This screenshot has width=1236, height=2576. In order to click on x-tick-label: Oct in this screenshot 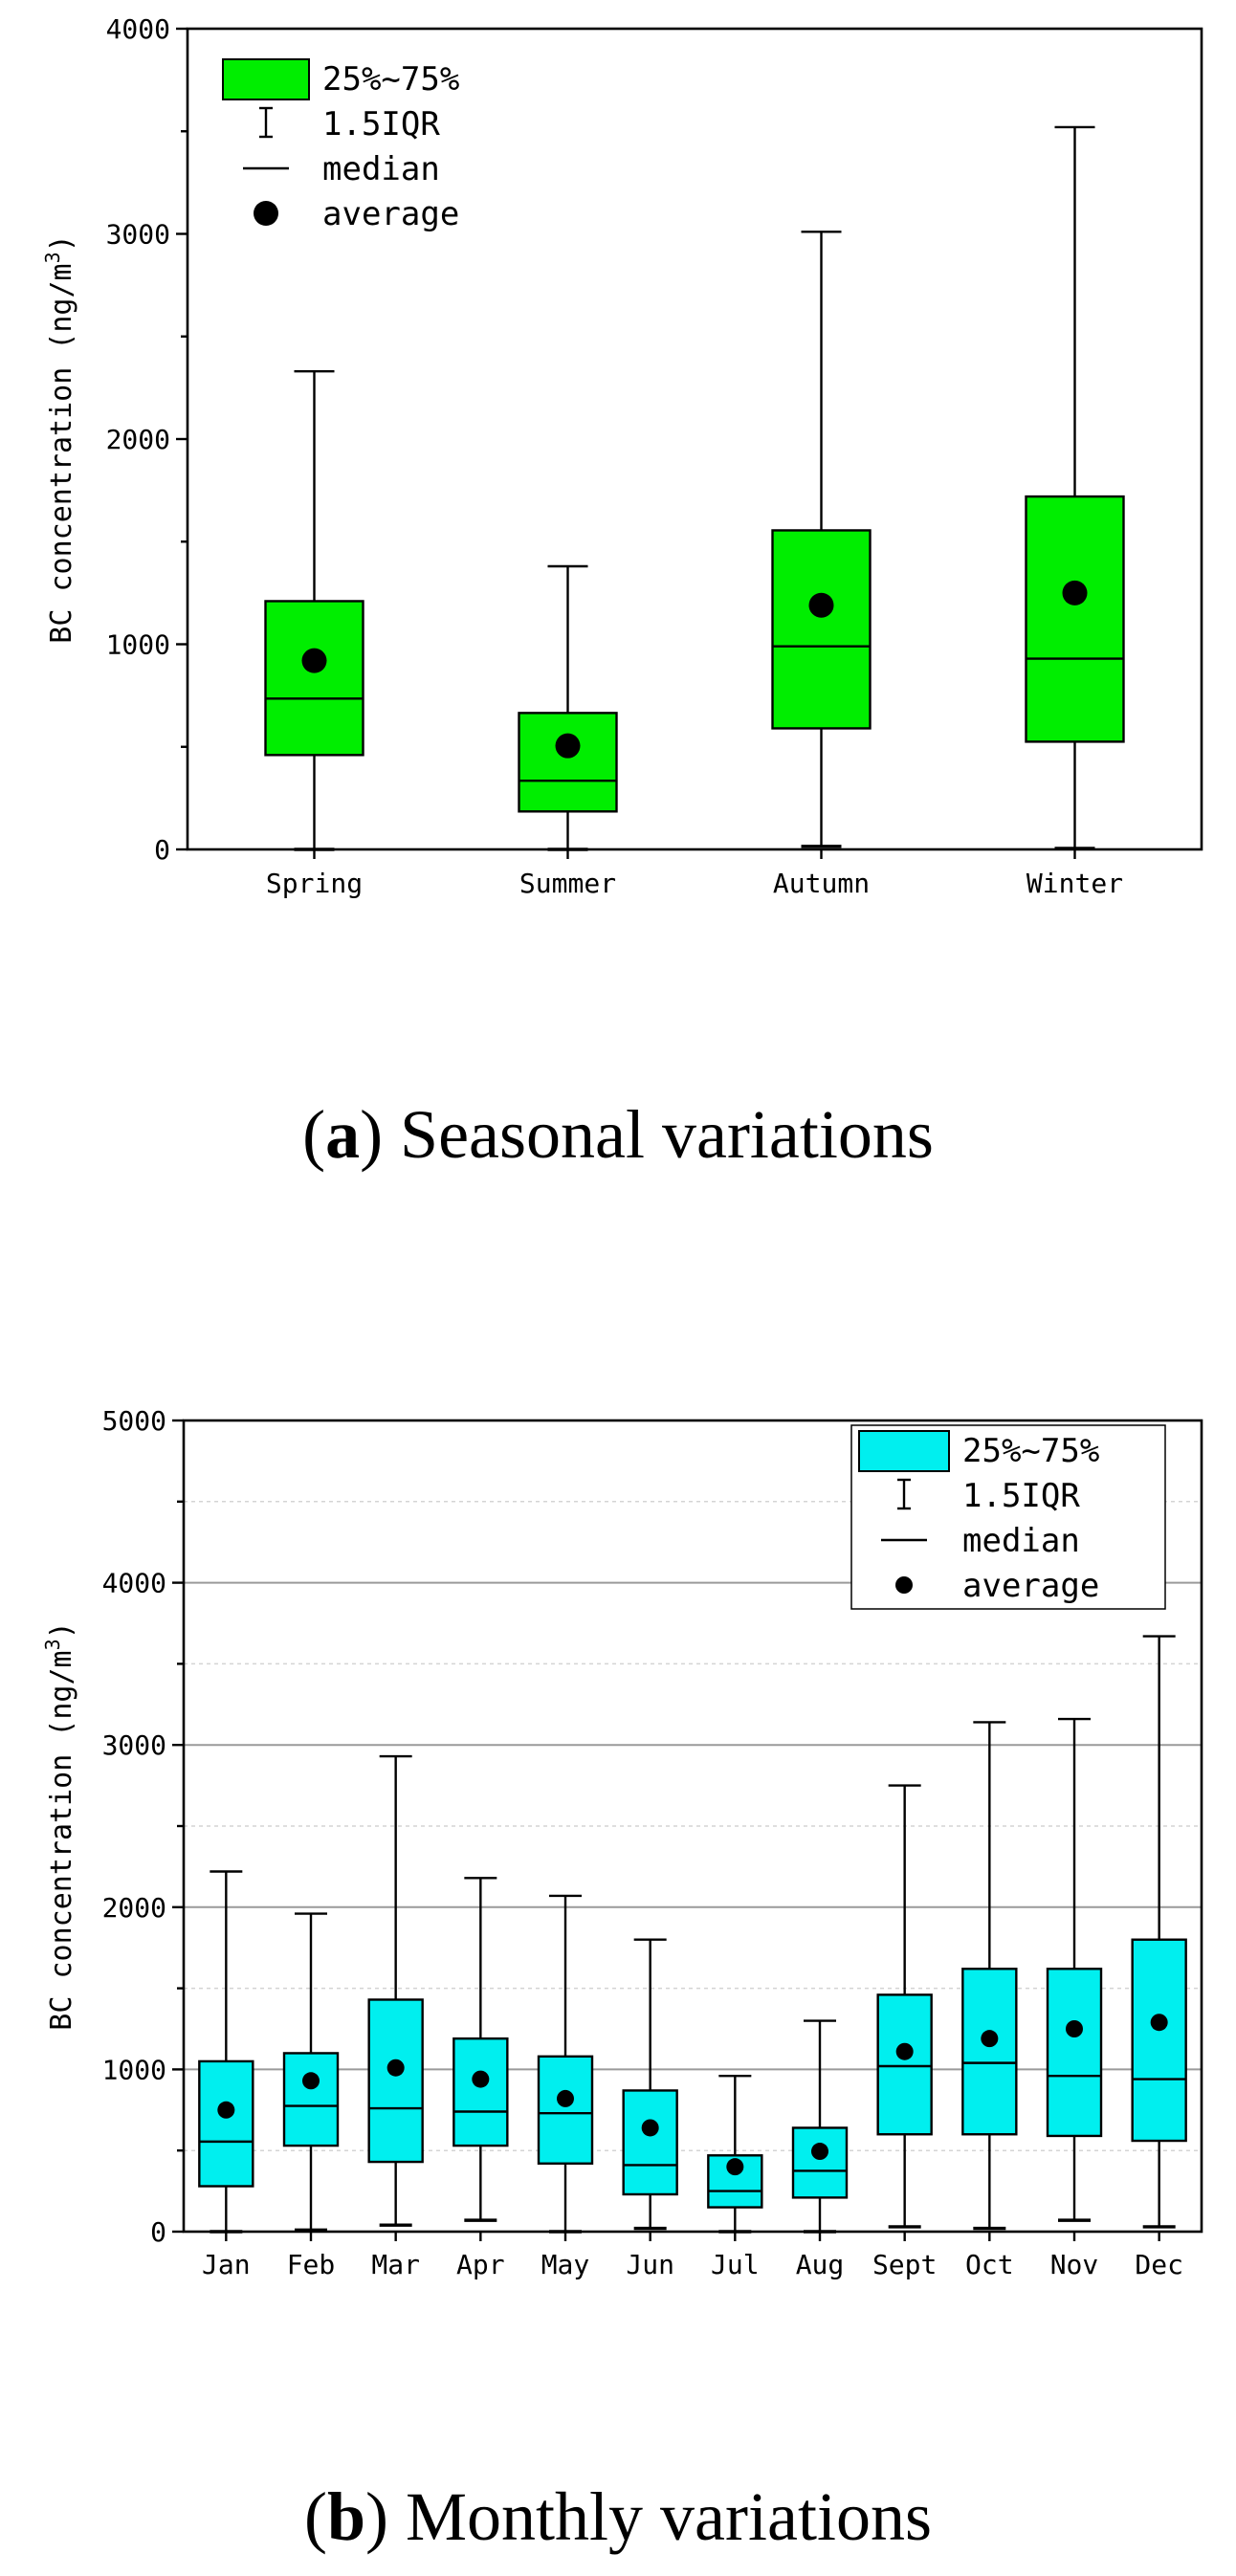, I will do `click(989, 2264)`.